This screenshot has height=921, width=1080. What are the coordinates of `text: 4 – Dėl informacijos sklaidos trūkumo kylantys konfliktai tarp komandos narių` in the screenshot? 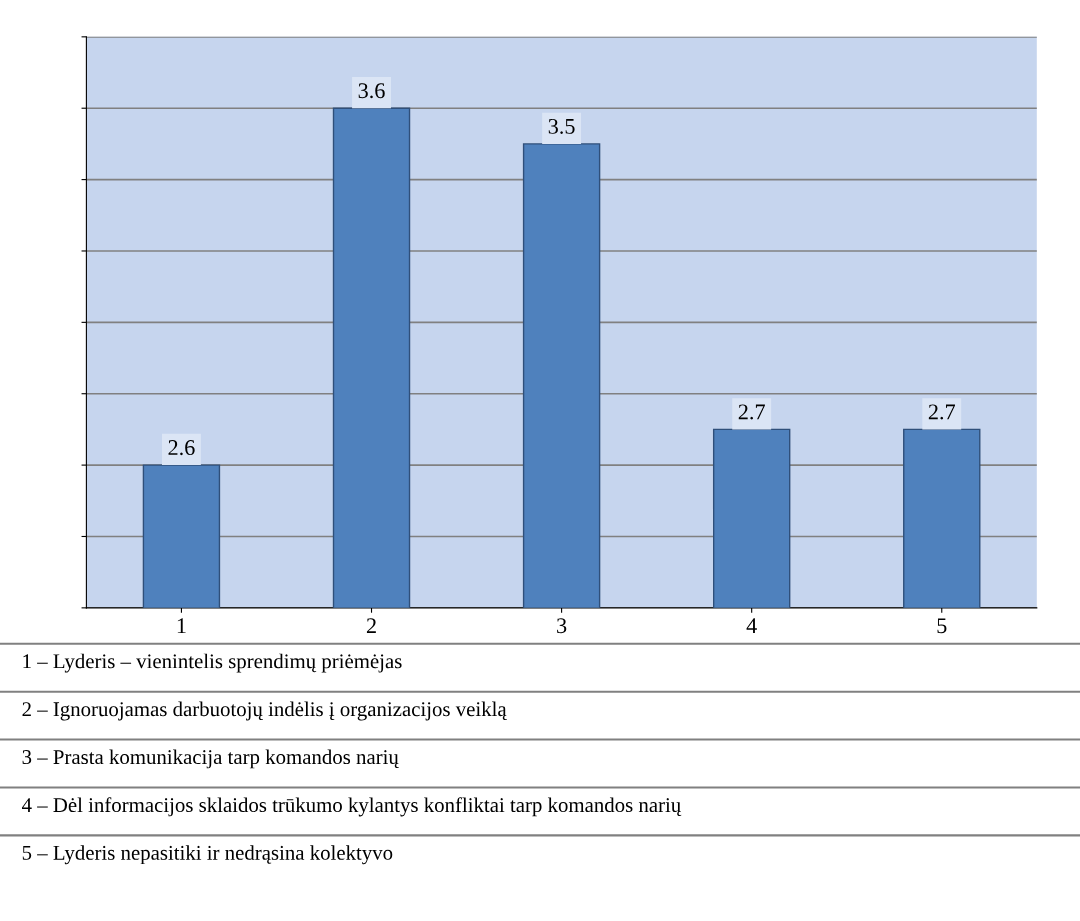 It's located at (352, 807).